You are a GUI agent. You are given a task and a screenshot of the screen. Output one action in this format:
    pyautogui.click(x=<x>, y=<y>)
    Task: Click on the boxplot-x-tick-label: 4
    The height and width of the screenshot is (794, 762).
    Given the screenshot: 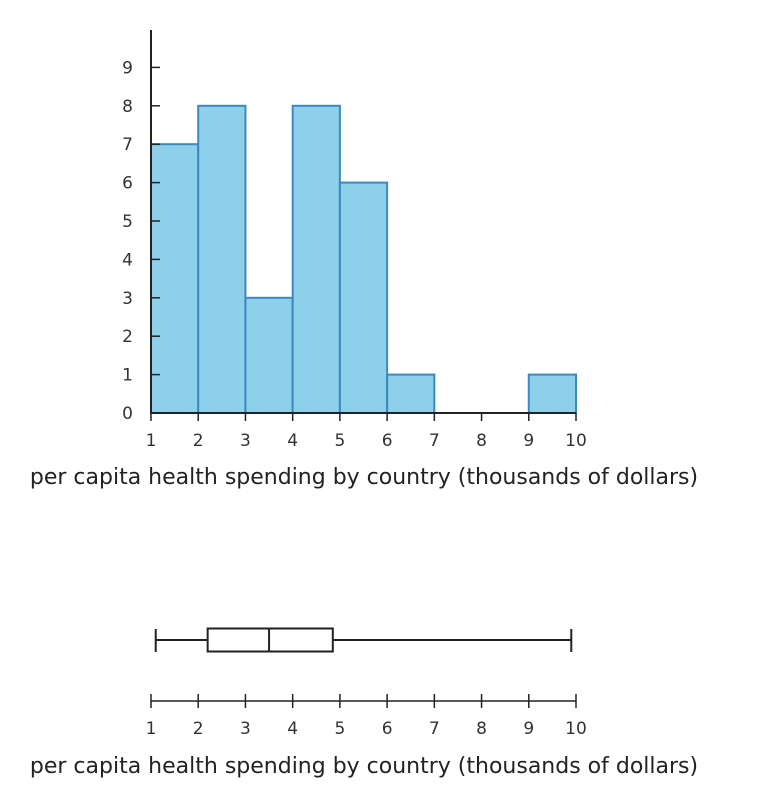 What is the action you would take?
    pyautogui.click(x=292, y=729)
    